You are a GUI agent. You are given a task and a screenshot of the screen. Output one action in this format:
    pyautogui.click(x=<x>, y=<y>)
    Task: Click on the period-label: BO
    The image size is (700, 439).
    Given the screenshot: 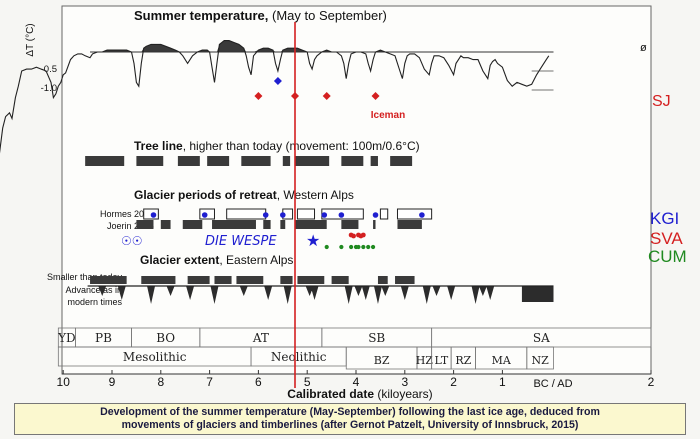 What is the action you would take?
    pyautogui.click(x=165, y=338)
    